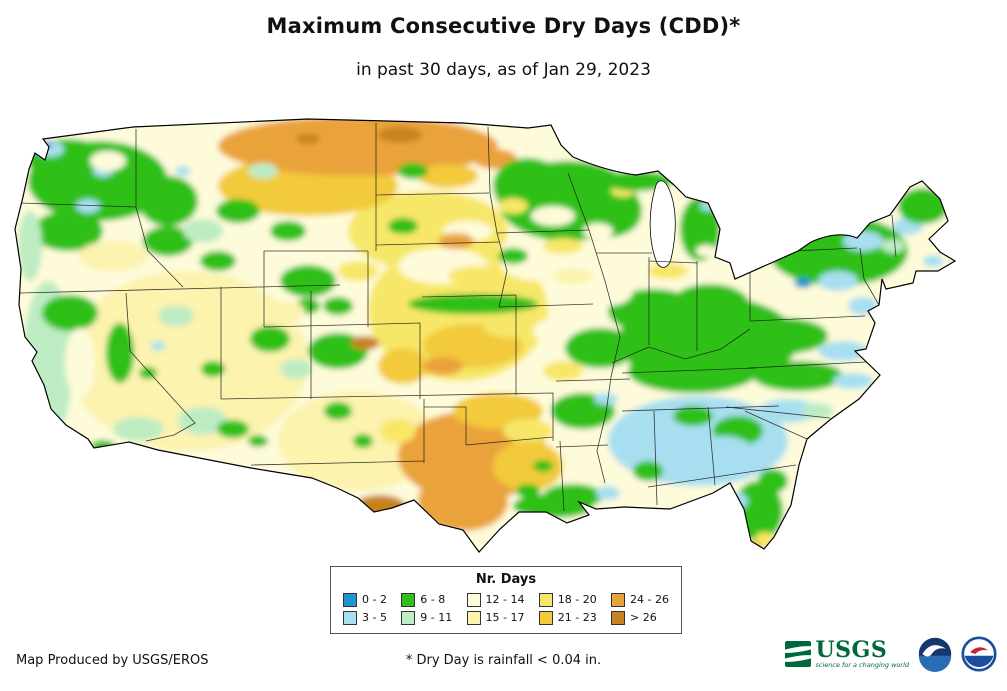 Image resolution: width=1007 pixels, height=691 pixels. Describe the element at coordinates (577, 599) in the screenshot. I see `legend-label: 18 - 20` at that location.